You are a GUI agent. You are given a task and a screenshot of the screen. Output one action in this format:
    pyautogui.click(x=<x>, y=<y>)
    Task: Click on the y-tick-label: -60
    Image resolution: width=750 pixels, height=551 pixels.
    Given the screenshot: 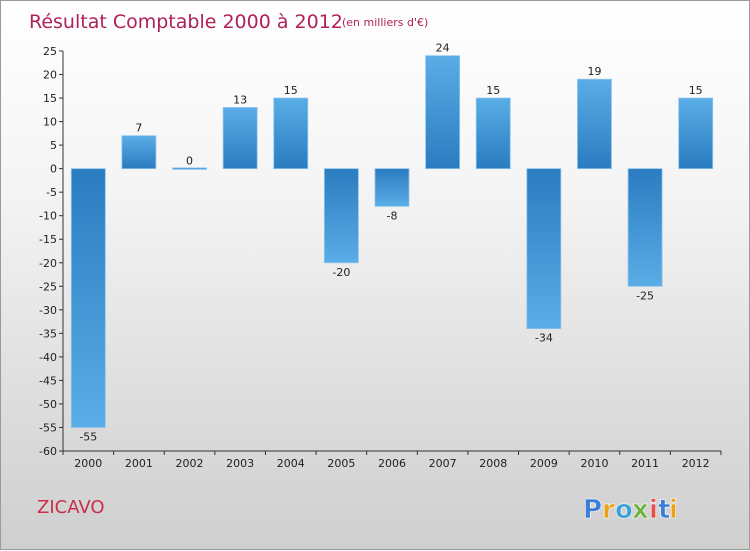 What is the action you would take?
    pyautogui.click(x=48, y=451)
    